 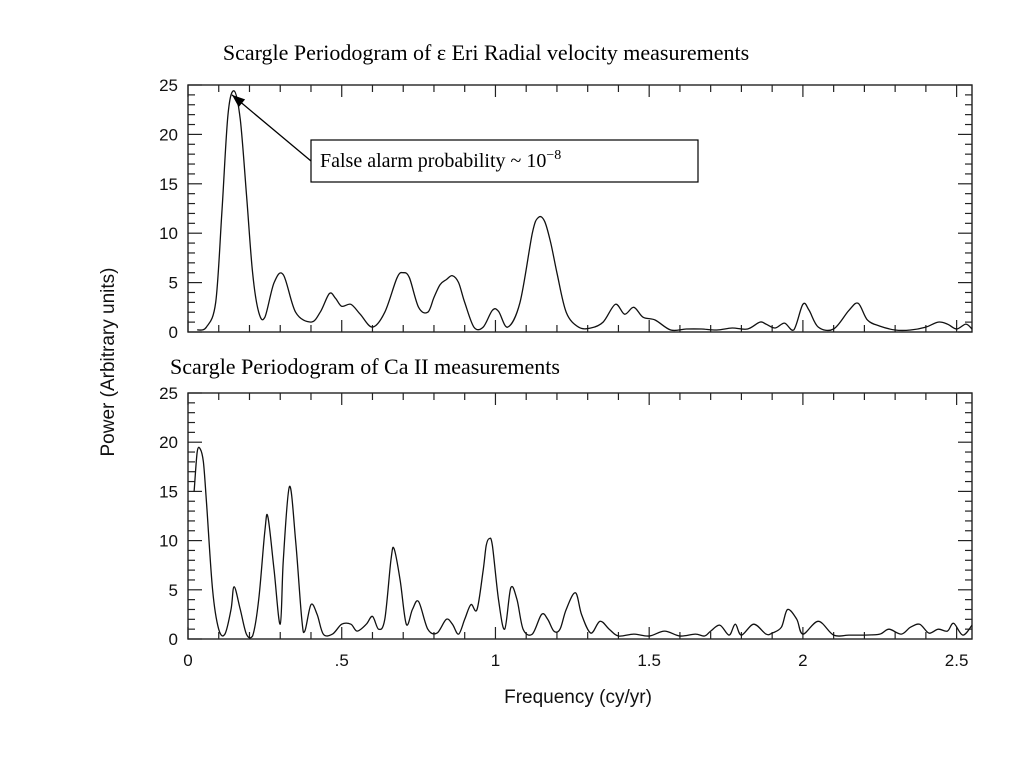 What do you see at coordinates (578, 697) in the screenshot?
I see `x-axis-label: Frequency (cy/yr)` at bounding box center [578, 697].